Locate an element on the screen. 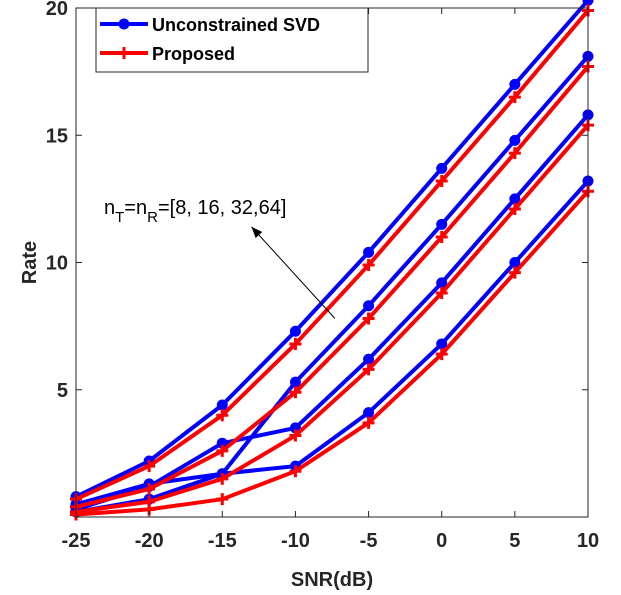 The height and width of the screenshot is (595, 621). y-tick-label: 5 is located at coordinates (62, 391).